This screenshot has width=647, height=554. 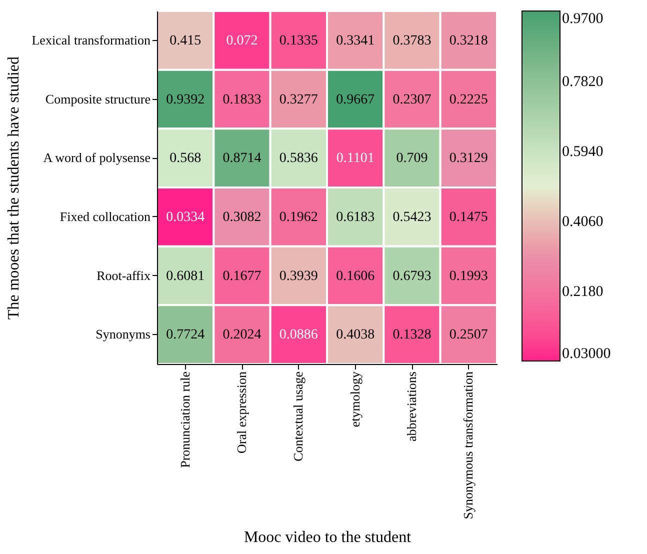 I want to click on x-tick-label: Synonymous transformation, so click(x=468, y=445).